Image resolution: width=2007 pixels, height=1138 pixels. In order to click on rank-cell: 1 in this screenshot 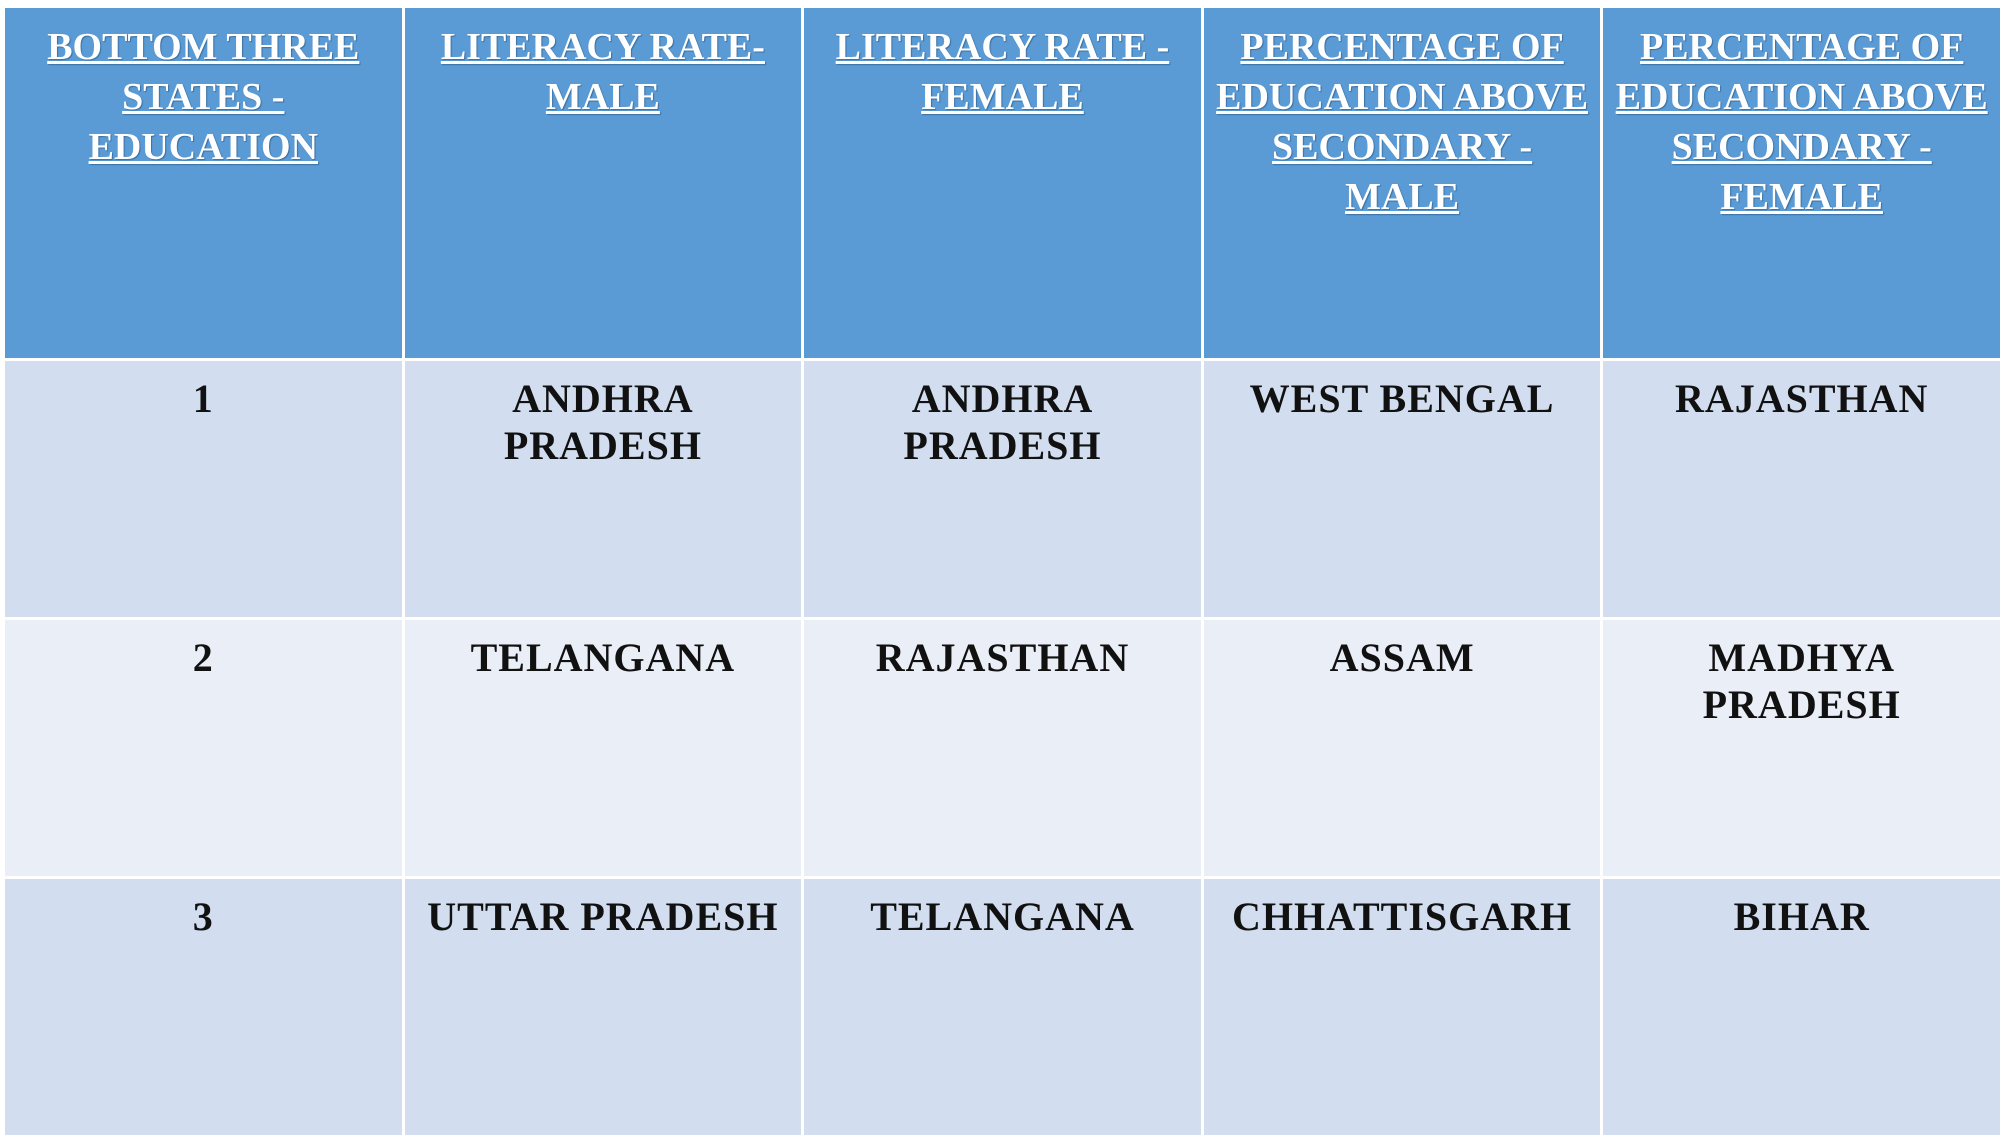, I will do `click(203, 489)`.